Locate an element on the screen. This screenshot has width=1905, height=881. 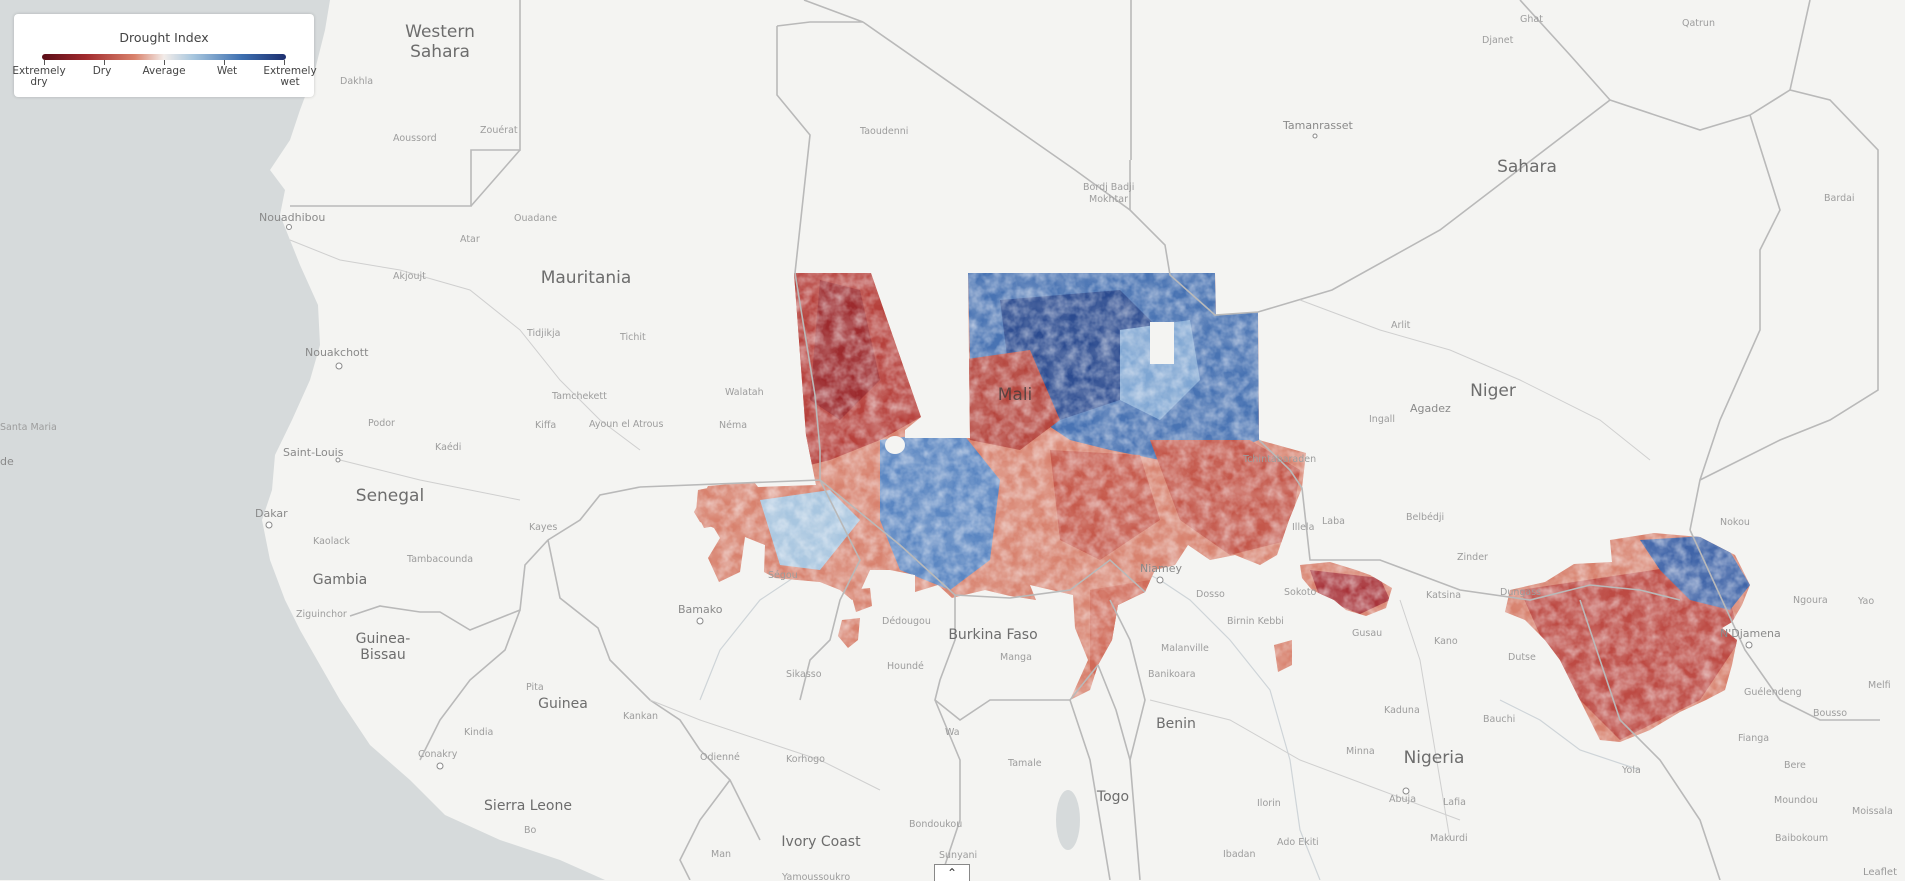
legend-label-text: Extremely dry is located at coordinates (39, 76).